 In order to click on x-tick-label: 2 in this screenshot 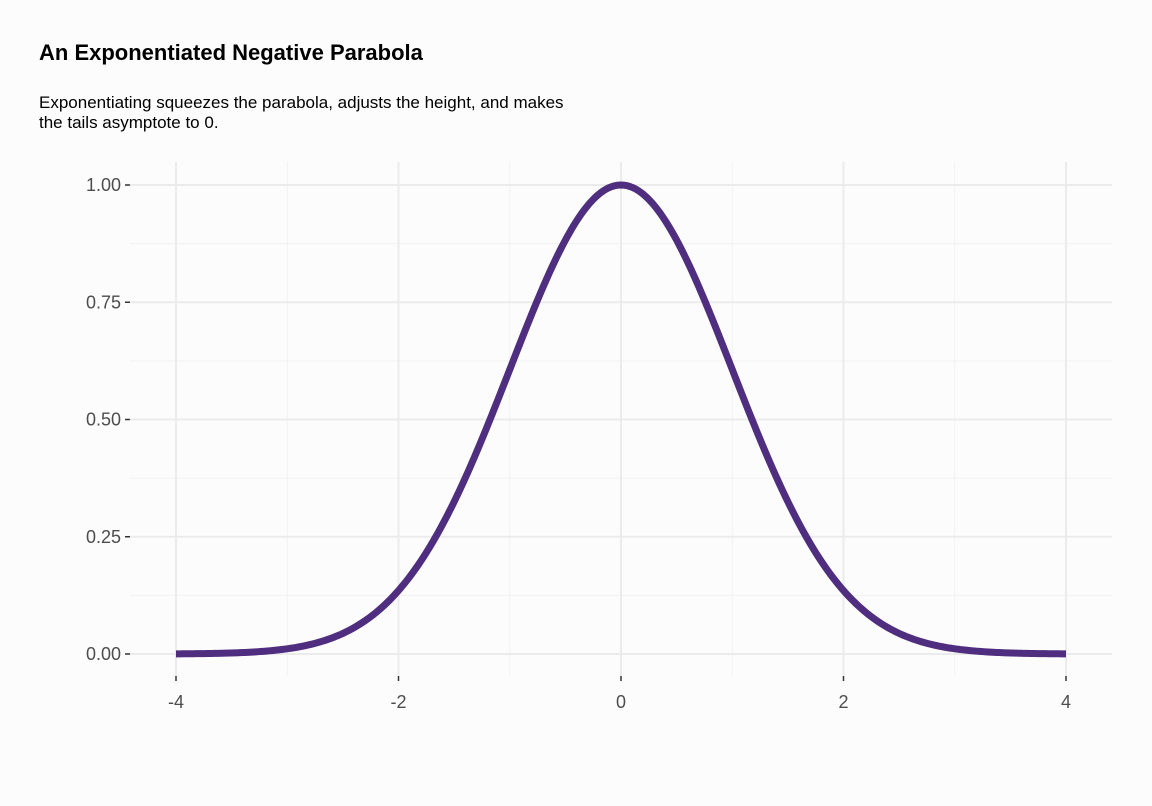, I will do `click(843, 702)`.